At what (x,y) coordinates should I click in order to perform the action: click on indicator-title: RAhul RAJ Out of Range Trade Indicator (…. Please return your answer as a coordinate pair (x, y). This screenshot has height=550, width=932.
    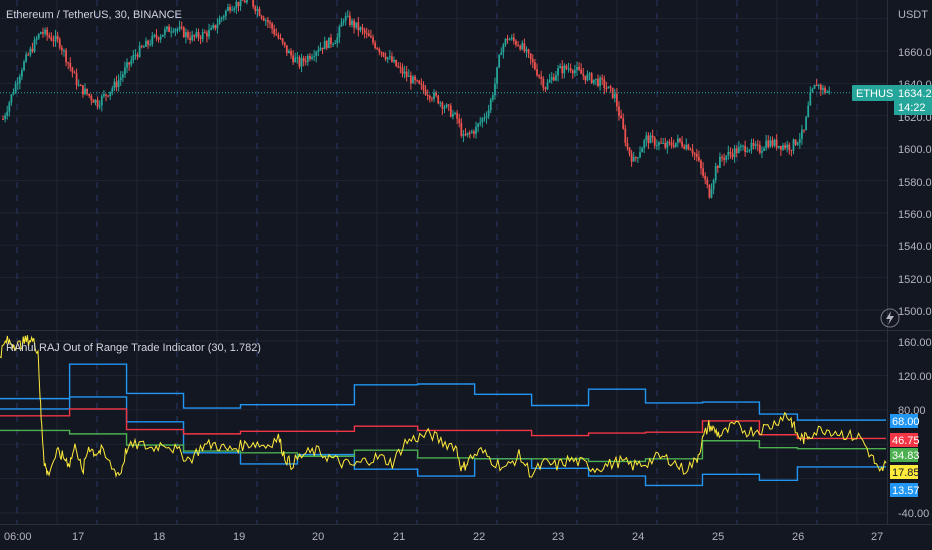
    Looking at the image, I should click on (133, 348).